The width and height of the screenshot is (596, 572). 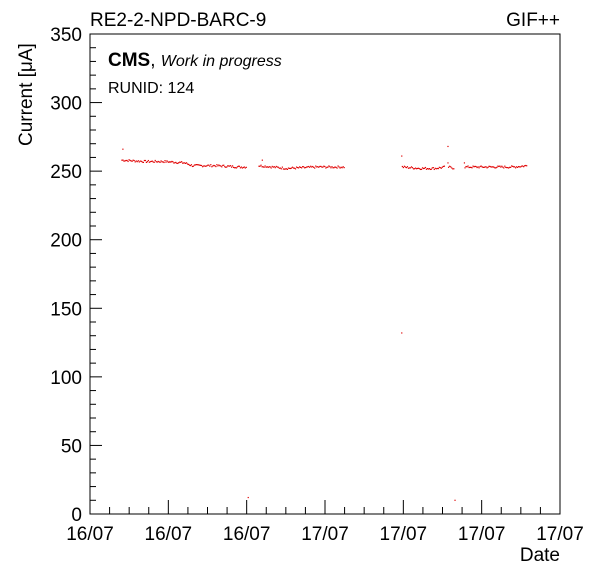 What do you see at coordinates (221, 61) in the screenshot?
I see `status-label: Work in progress` at bounding box center [221, 61].